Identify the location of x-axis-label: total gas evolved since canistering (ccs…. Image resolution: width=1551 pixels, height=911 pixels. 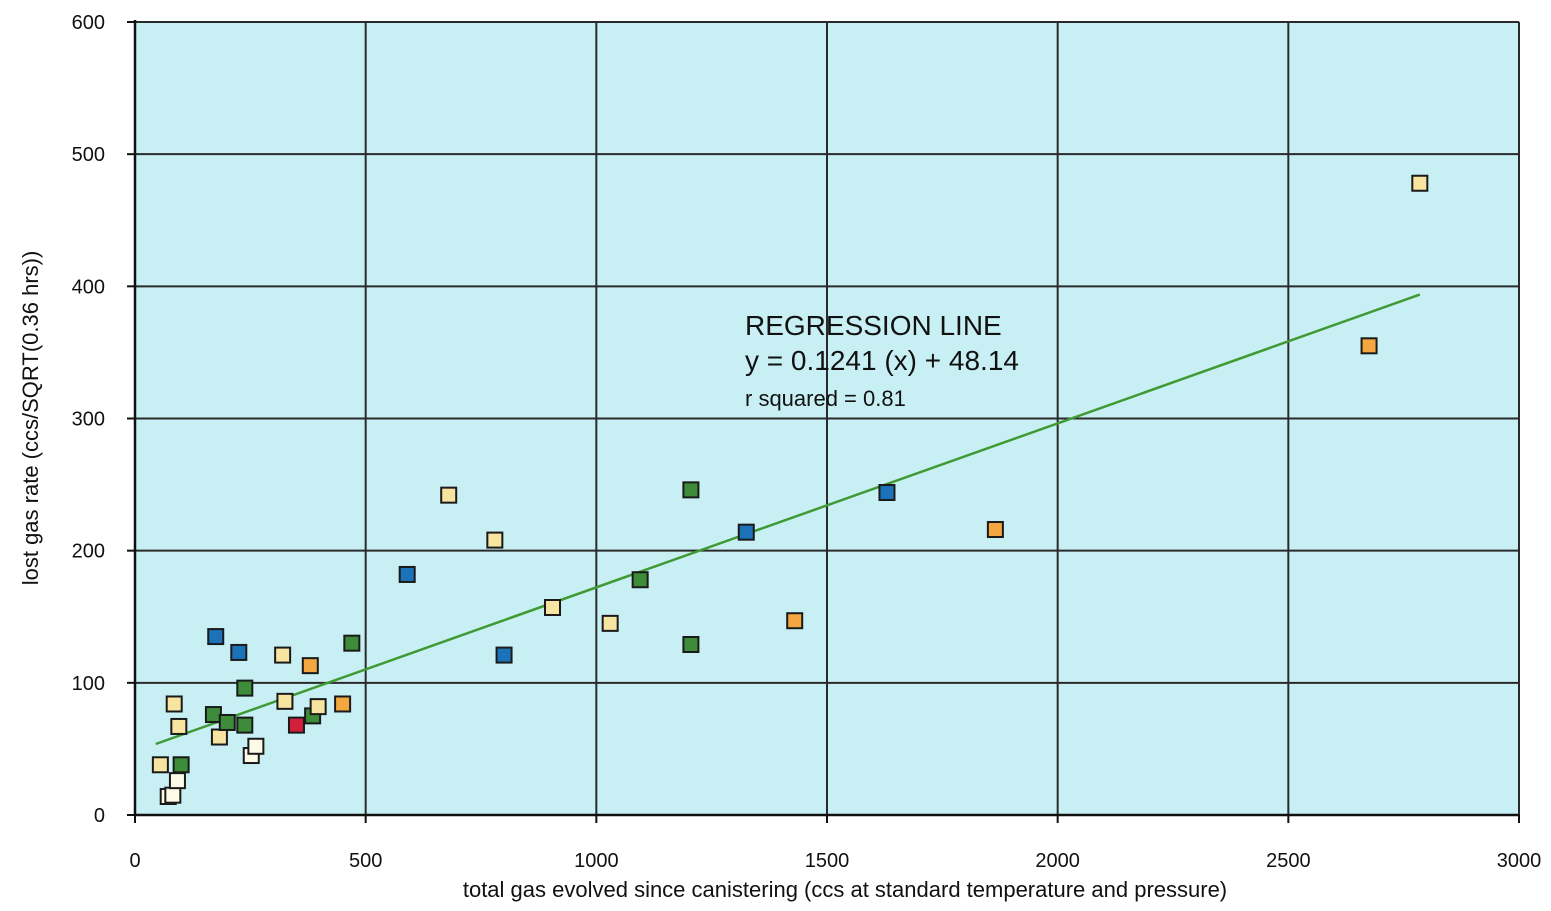
(845, 889).